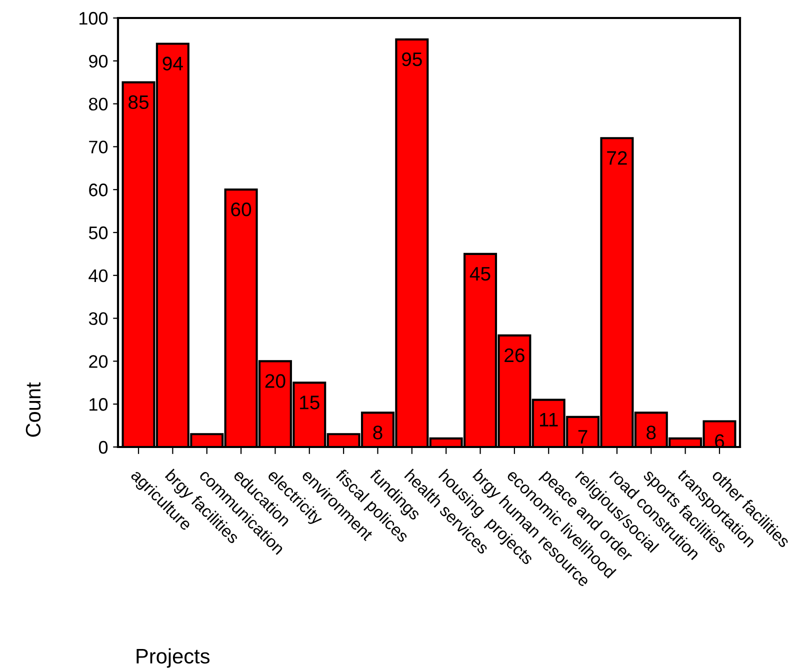  Describe the element at coordinates (98, 275) in the screenshot. I see `y-tick-label: 40` at that location.